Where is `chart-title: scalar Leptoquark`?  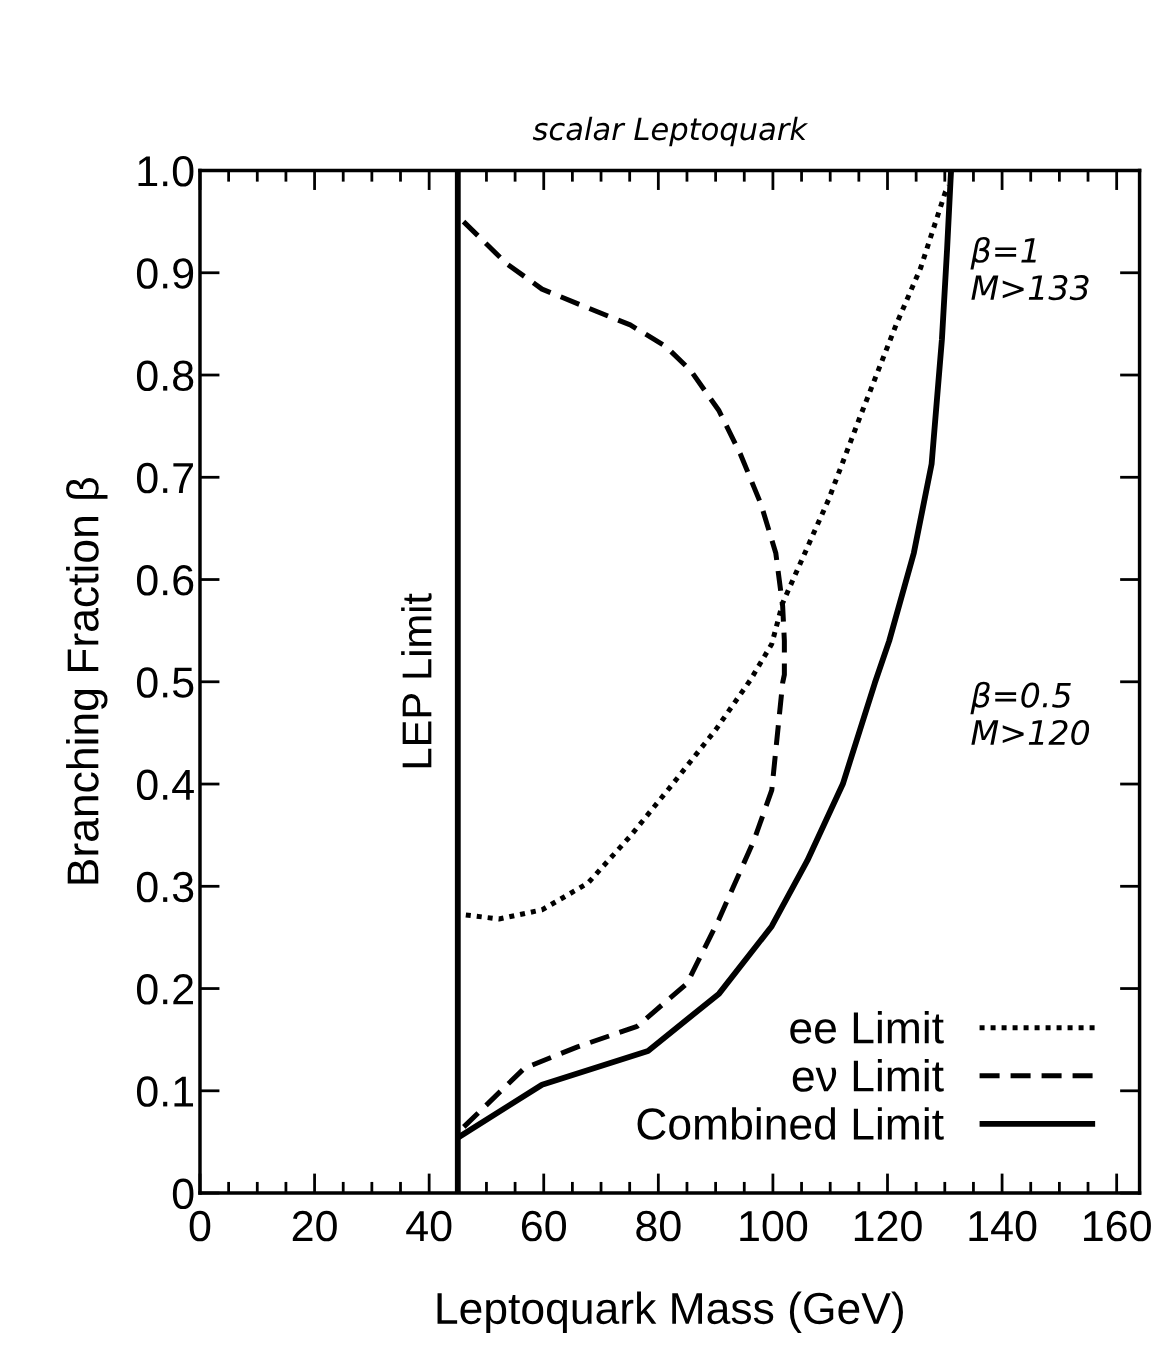 chart-title: scalar Leptoquark is located at coordinates (670, 131).